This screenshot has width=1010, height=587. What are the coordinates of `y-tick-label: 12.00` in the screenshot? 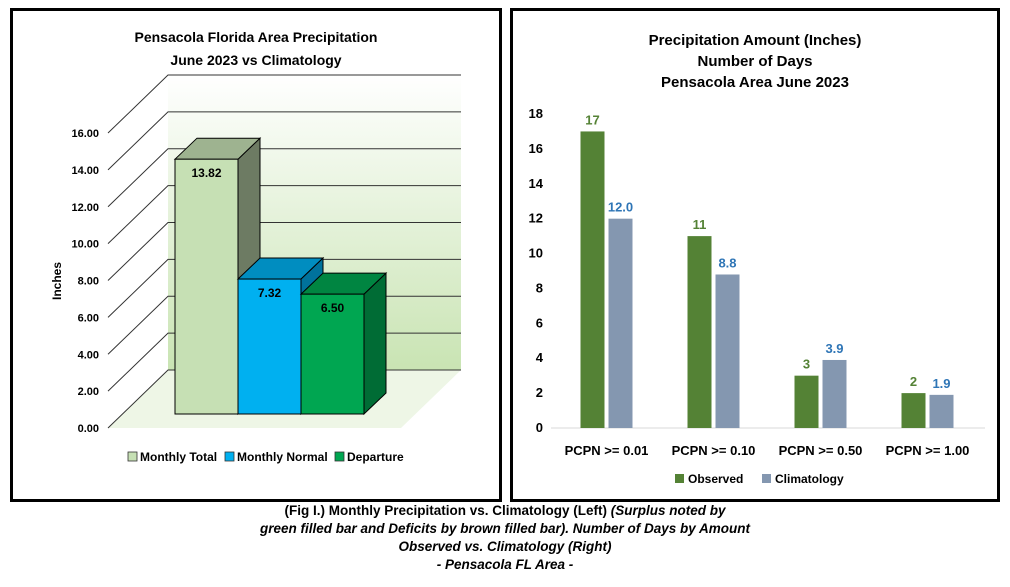 It's located at (85, 208).